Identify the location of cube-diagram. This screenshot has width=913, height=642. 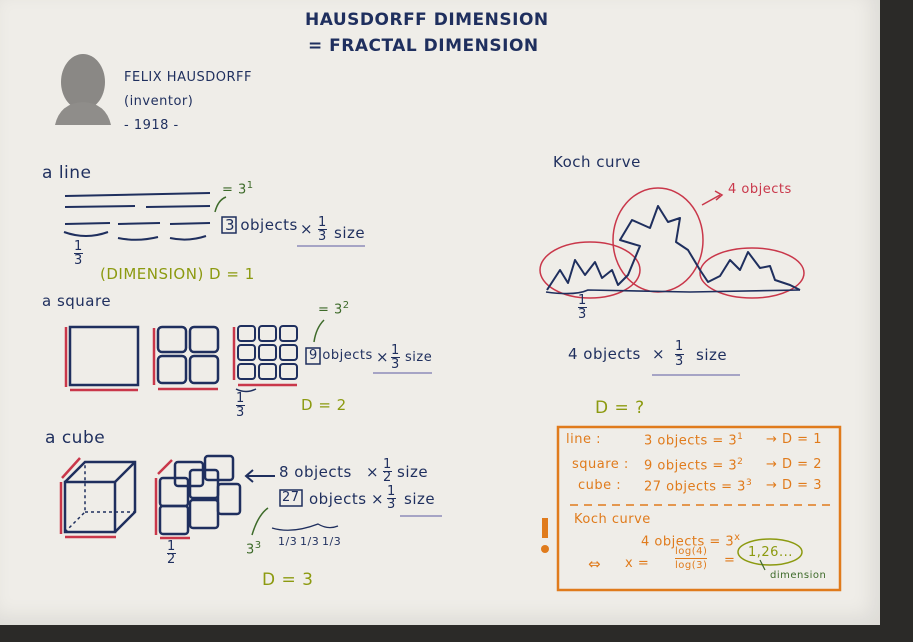
(150, 497).